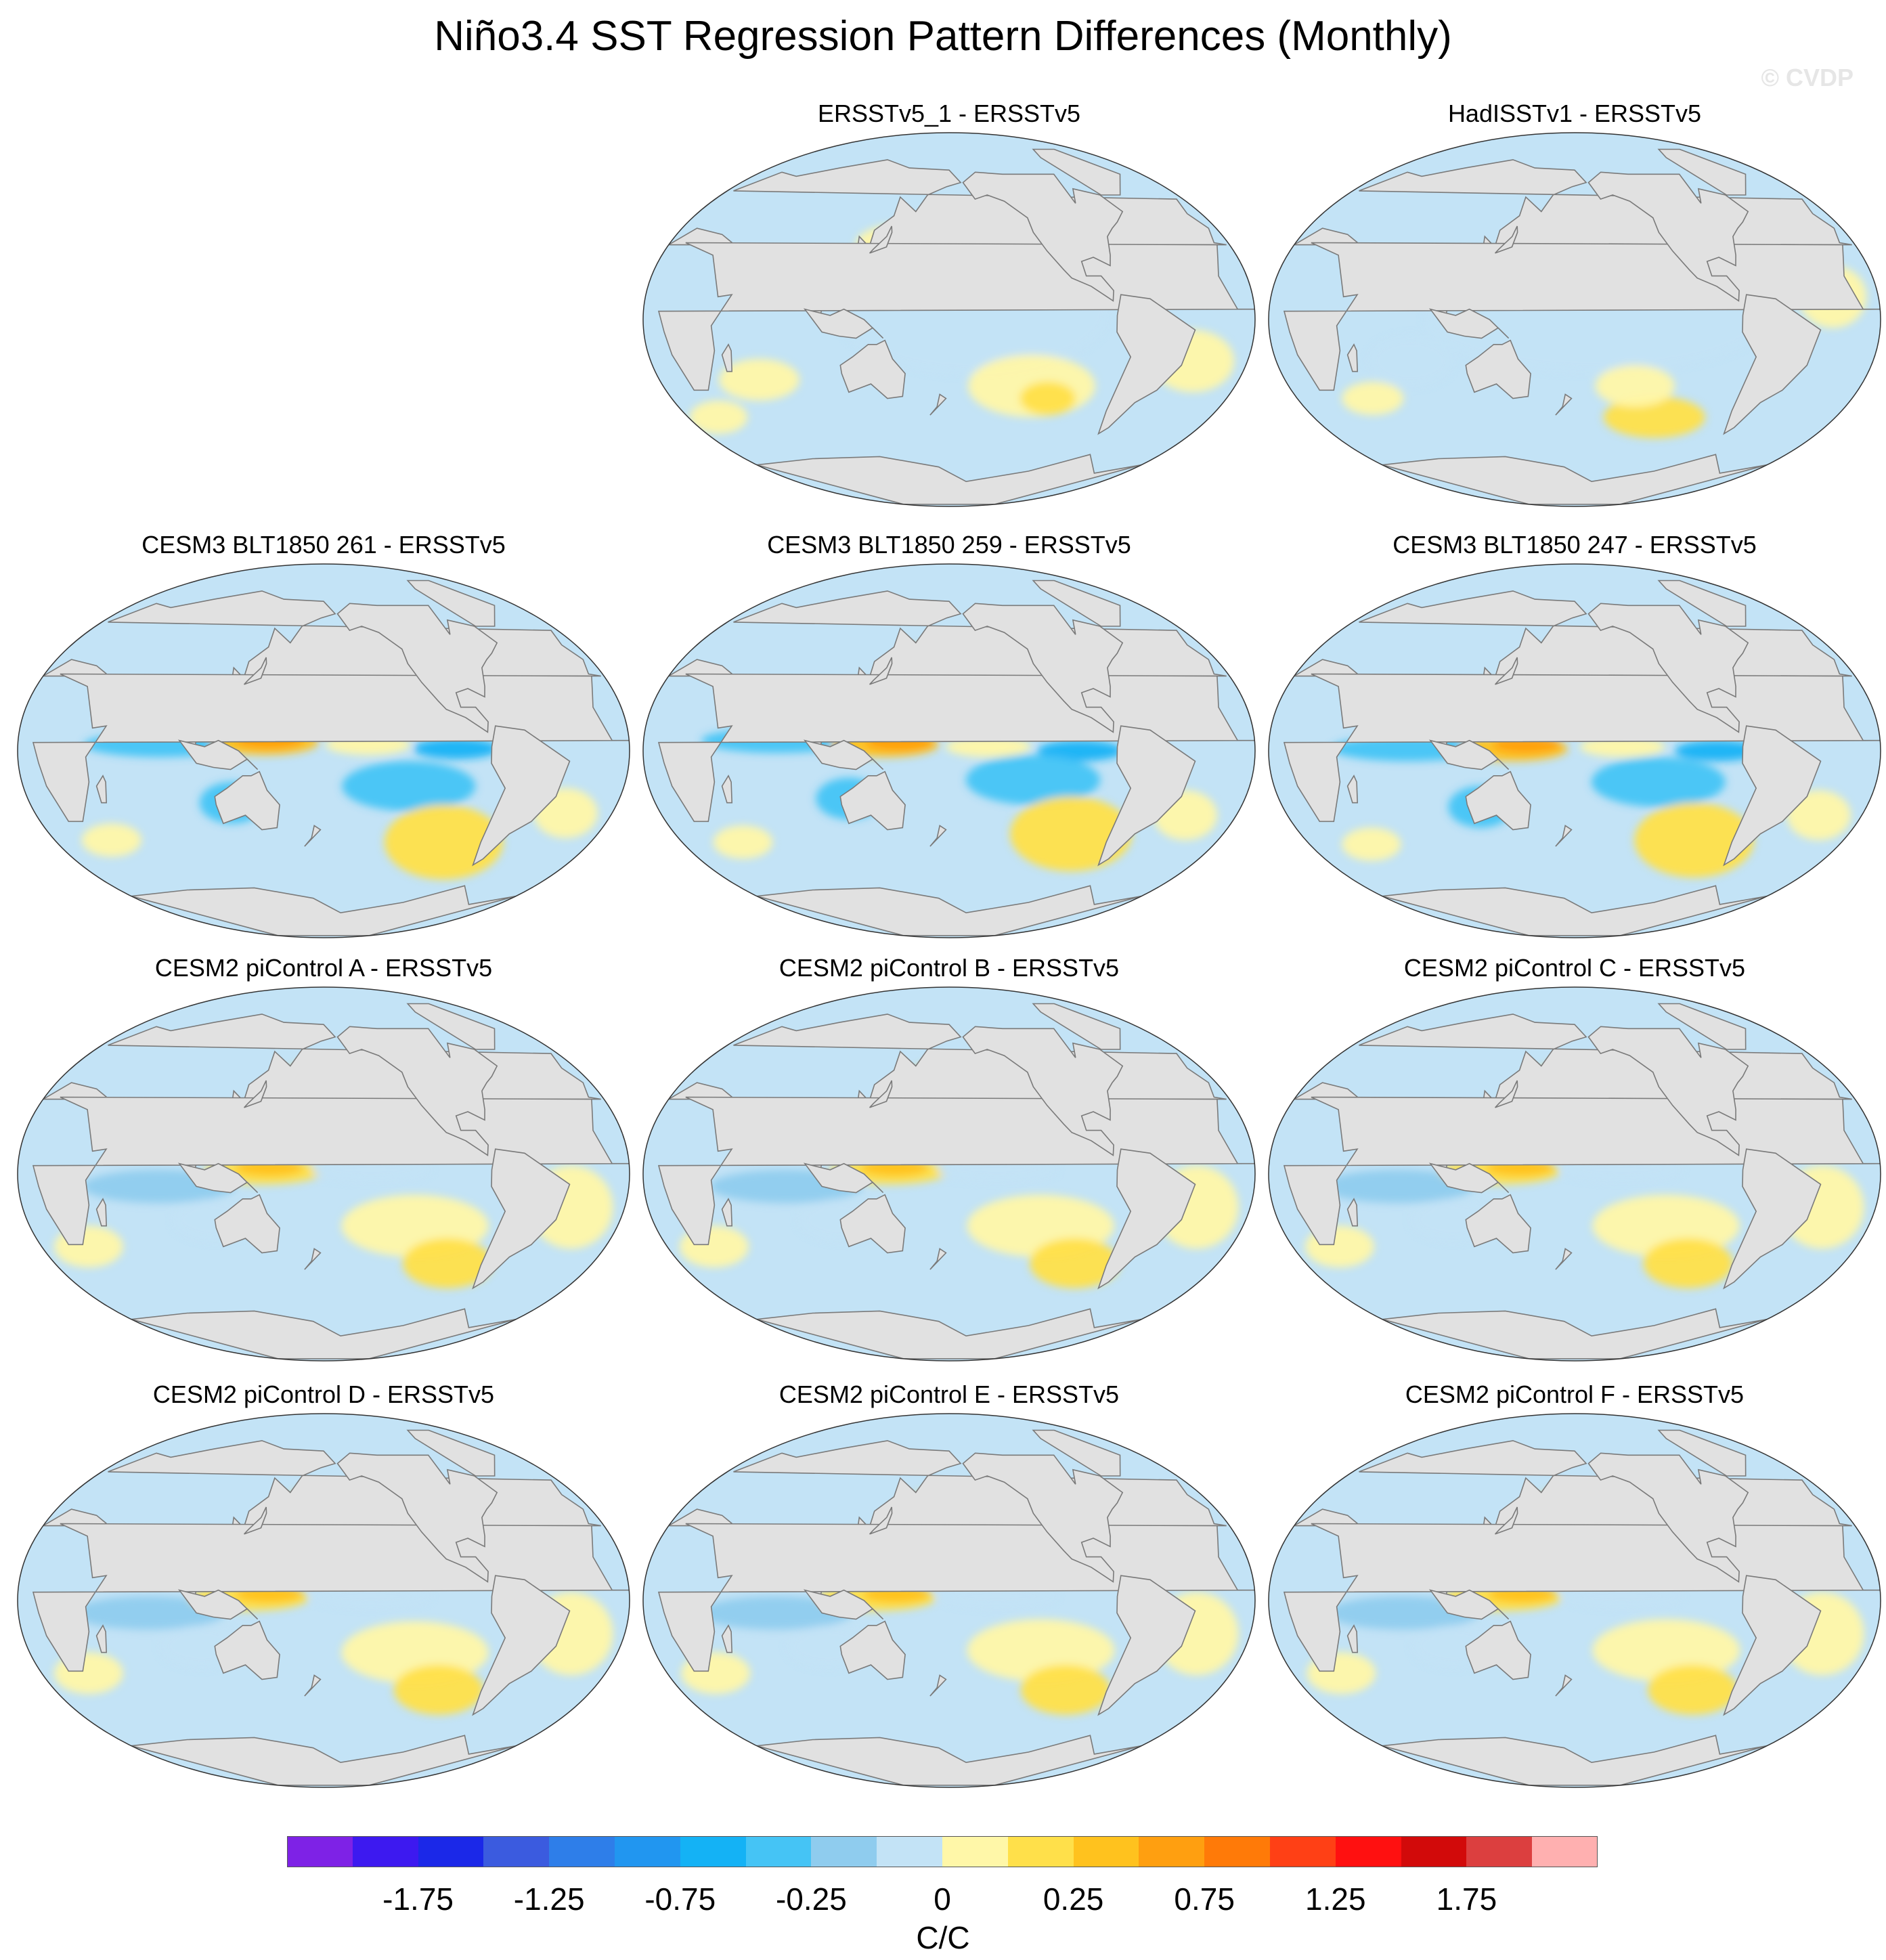 Image resolution: width=1886 pixels, height=1960 pixels. What do you see at coordinates (949, 968) in the screenshot?
I see `map-panel-title: CESM2 piControl B - ERSSTv5` at bounding box center [949, 968].